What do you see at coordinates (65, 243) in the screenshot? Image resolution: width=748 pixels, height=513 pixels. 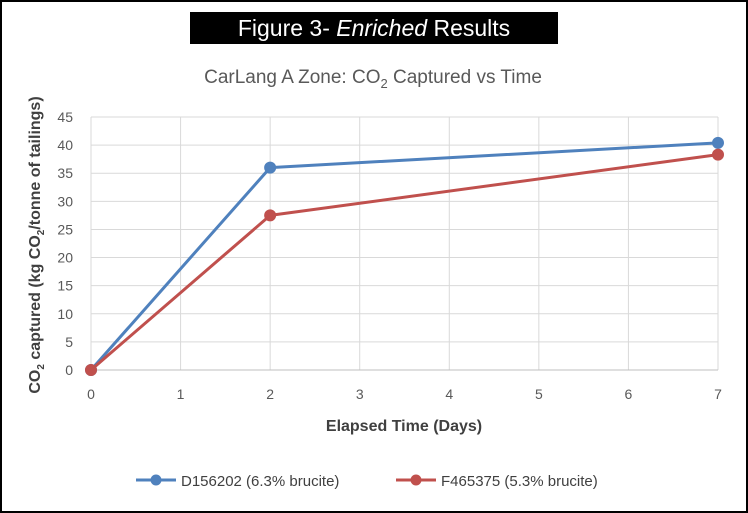 I see `y-tick-labels: 0 5 10 15 20 25 30 35 40 45` at bounding box center [65, 243].